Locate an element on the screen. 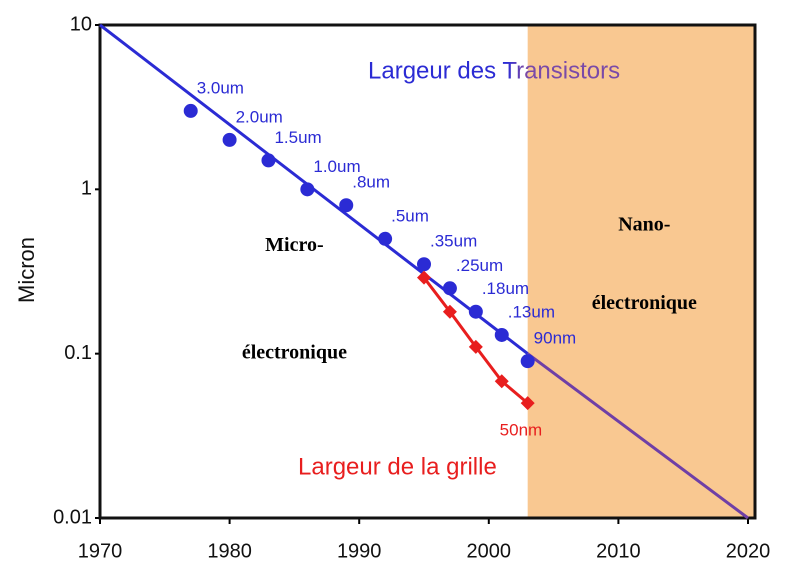 This screenshot has width=798, height=577. x-tick-label: 1990 is located at coordinates (359, 551).